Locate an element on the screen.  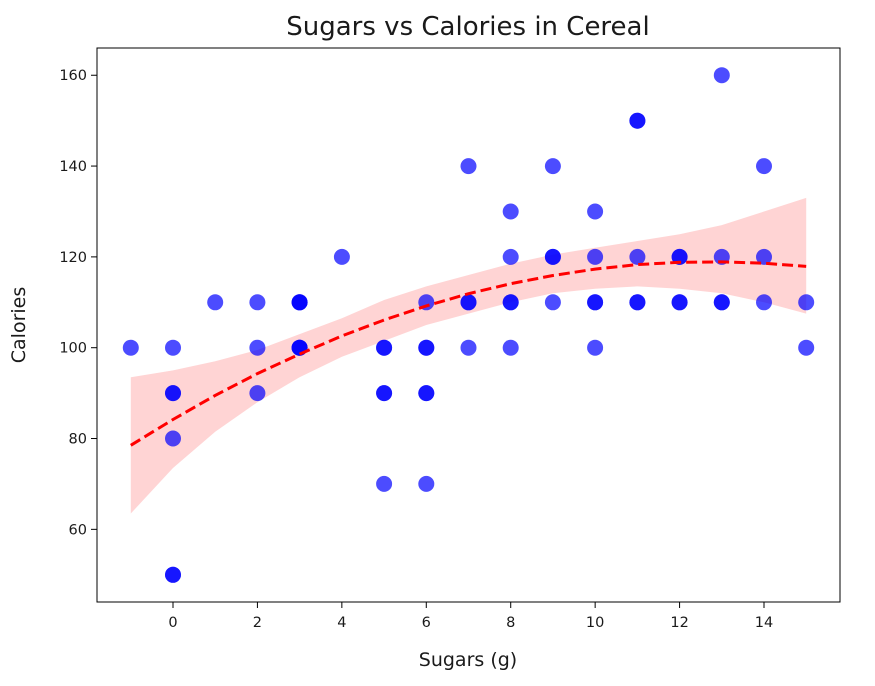
x-tick-label: 4 is located at coordinates (341, 623).